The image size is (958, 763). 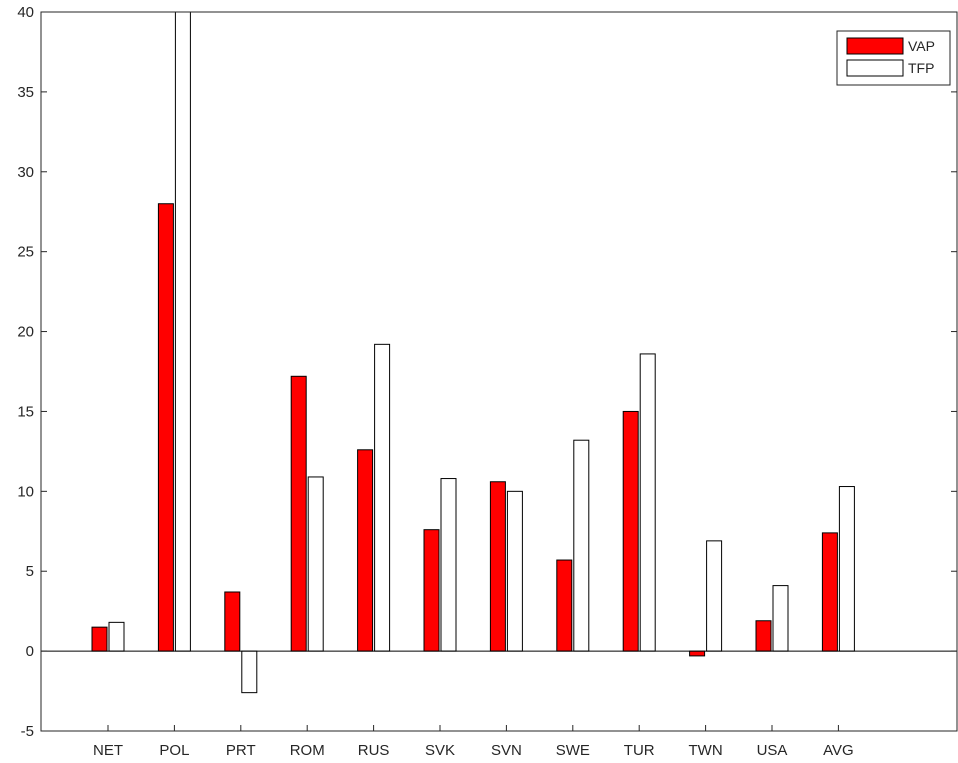 I want to click on legend-swatch-vap, so click(x=875, y=46).